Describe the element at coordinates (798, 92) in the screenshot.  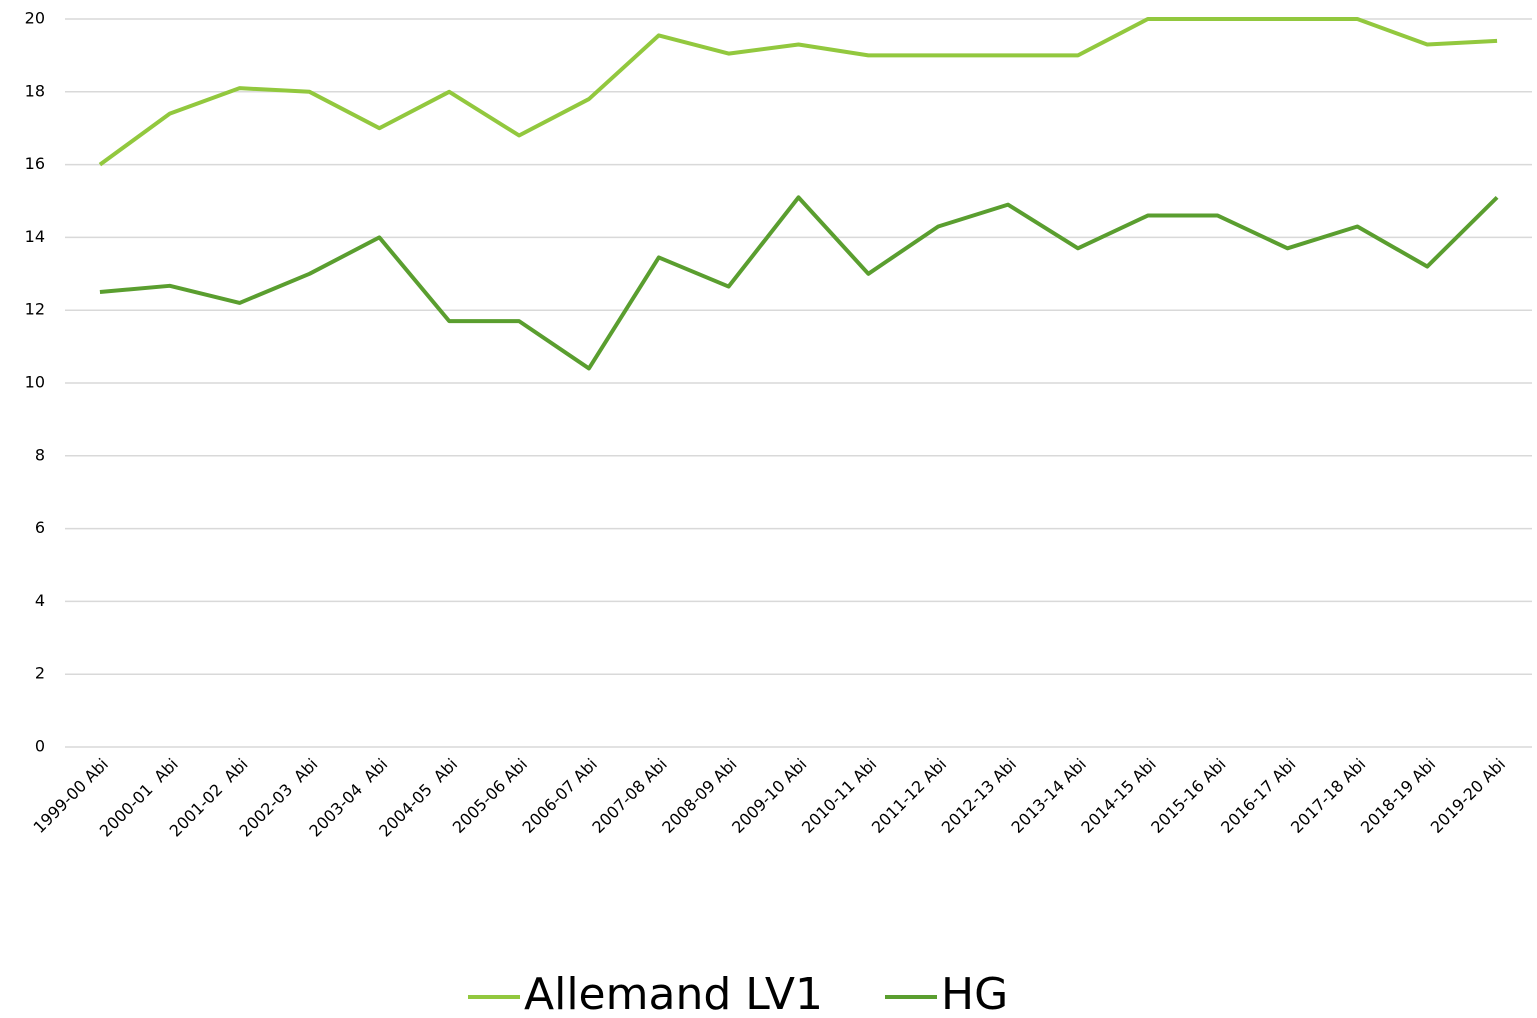
I see `line-series` at that location.